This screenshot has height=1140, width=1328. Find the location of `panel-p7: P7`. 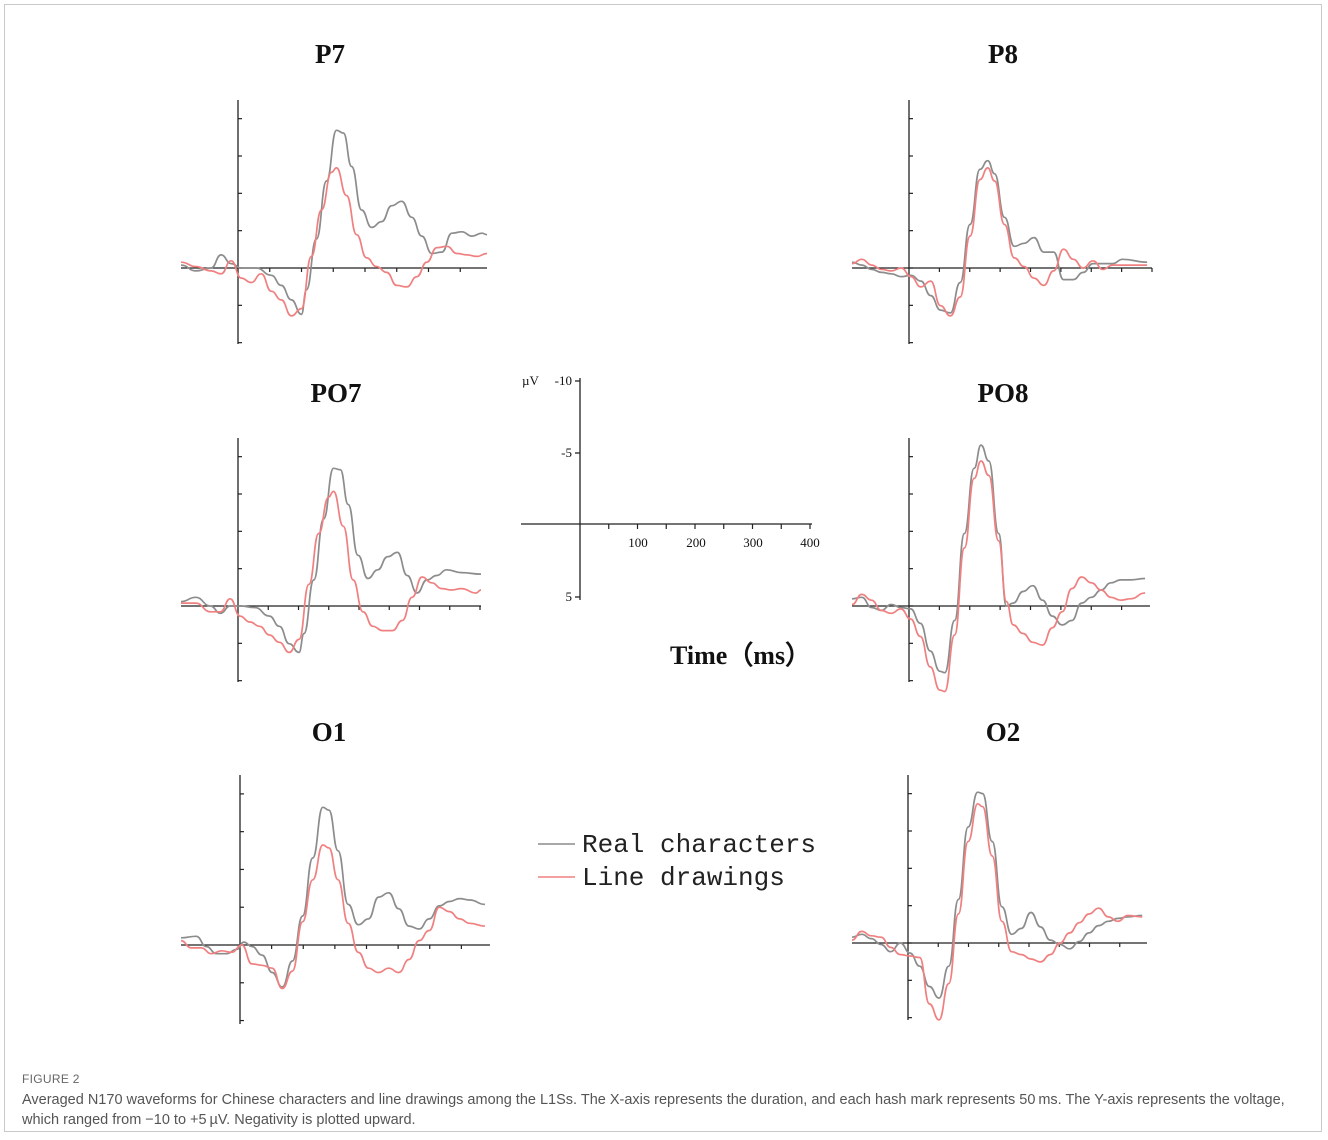

panel-p7: P7 is located at coordinates (334, 191).